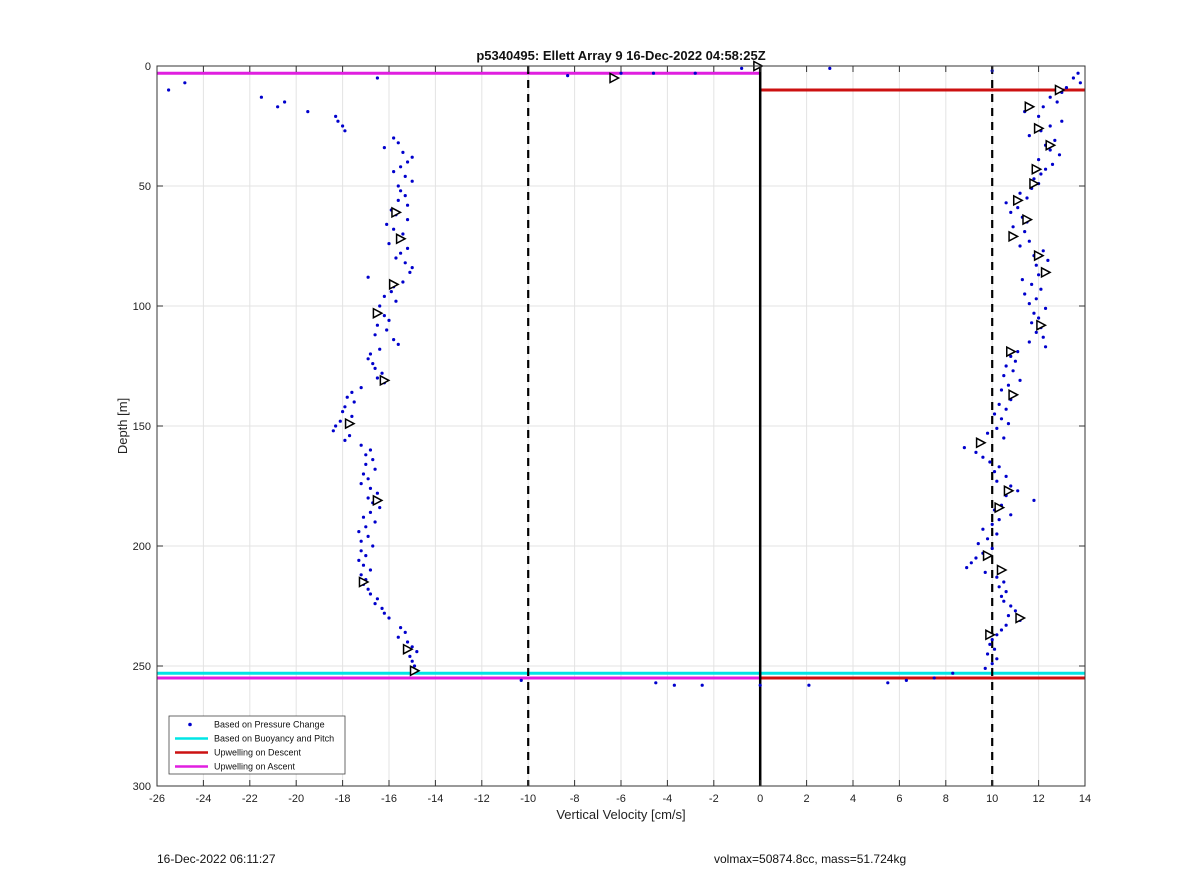  What do you see at coordinates (148, 67) in the screenshot?
I see `y-tick-label: 0` at bounding box center [148, 67].